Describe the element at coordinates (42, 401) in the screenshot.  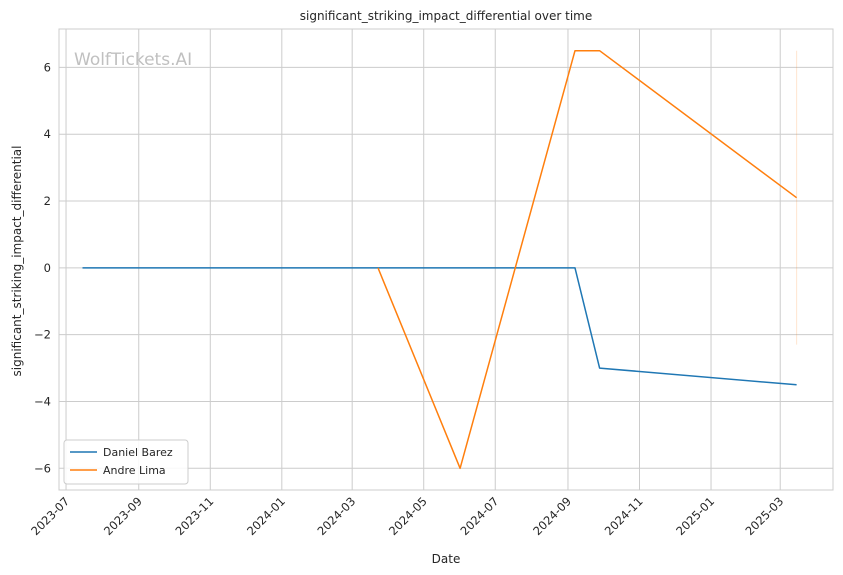
I see `y-tick-label: −4` at that location.